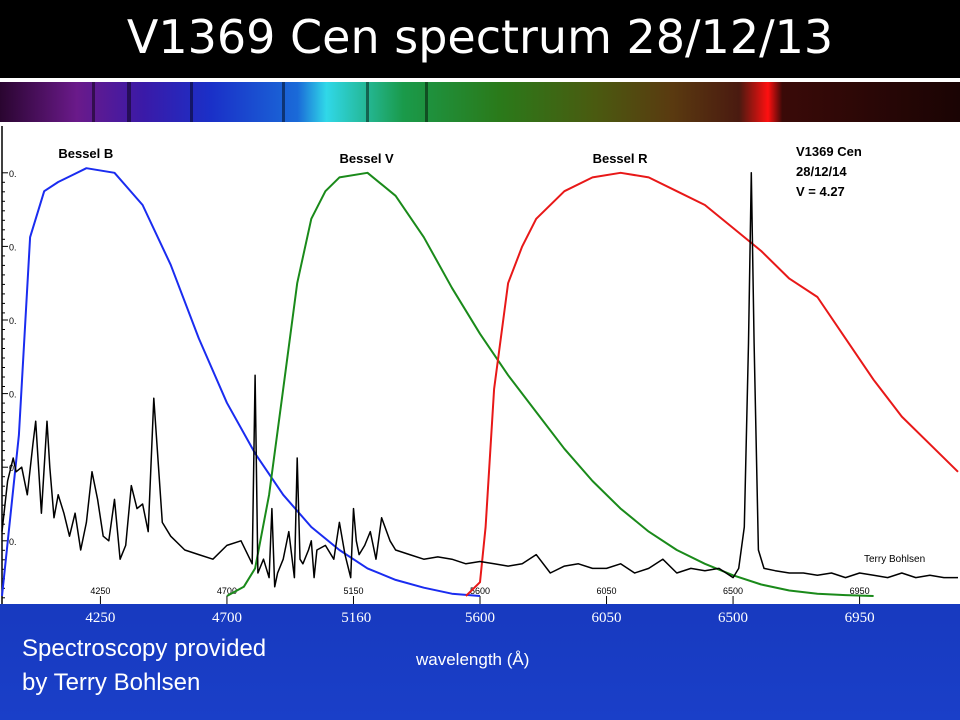 This screenshot has height=720, width=960. What do you see at coordinates (480, 591) in the screenshot?
I see `x-tick-label-inner: 5600` at bounding box center [480, 591].